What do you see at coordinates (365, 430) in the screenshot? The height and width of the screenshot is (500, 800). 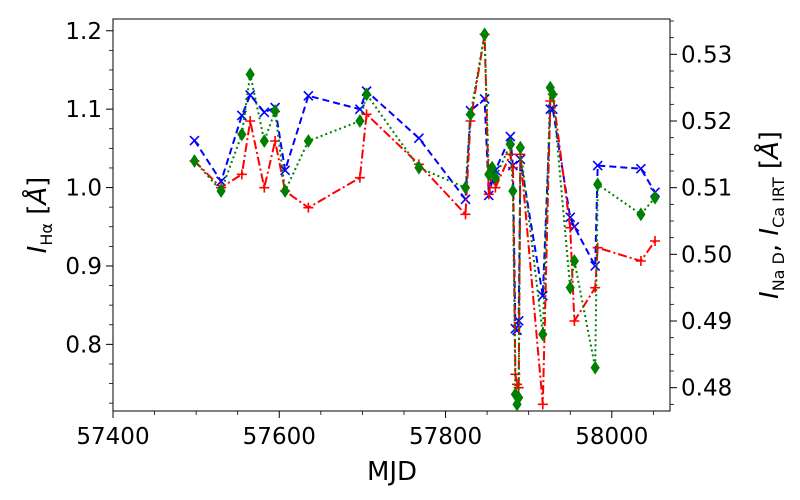 I see `x-axis-ticks: 57400 57600 57800 58000` at bounding box center [365, 430].